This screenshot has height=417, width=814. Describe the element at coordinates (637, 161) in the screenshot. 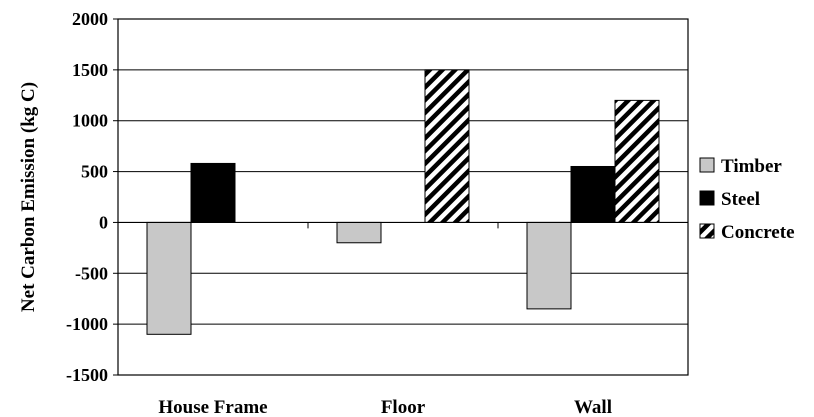

I see `bar-concrete-wall` at that location.